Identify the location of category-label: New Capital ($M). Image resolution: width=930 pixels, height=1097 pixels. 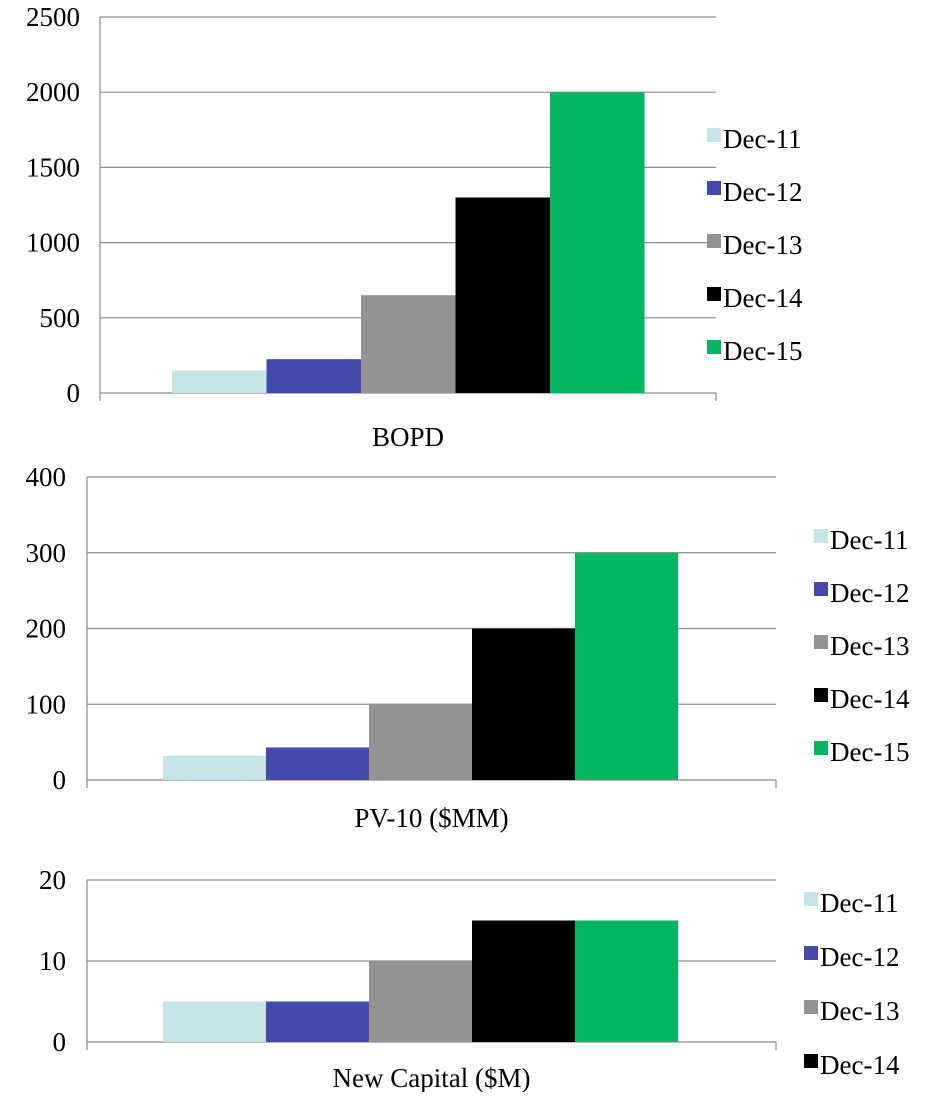
(432, 1077).